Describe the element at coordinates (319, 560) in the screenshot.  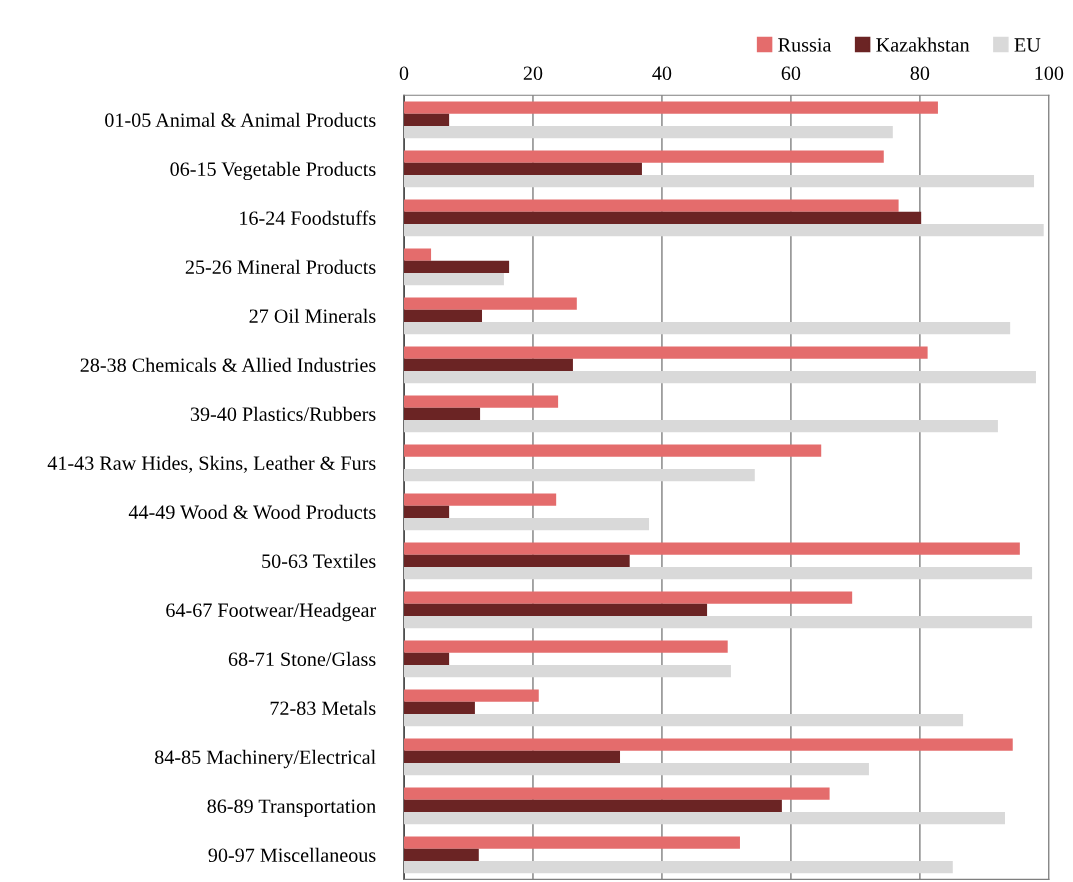
I see `y-tick-label: 50-63 Textiles` at that location.